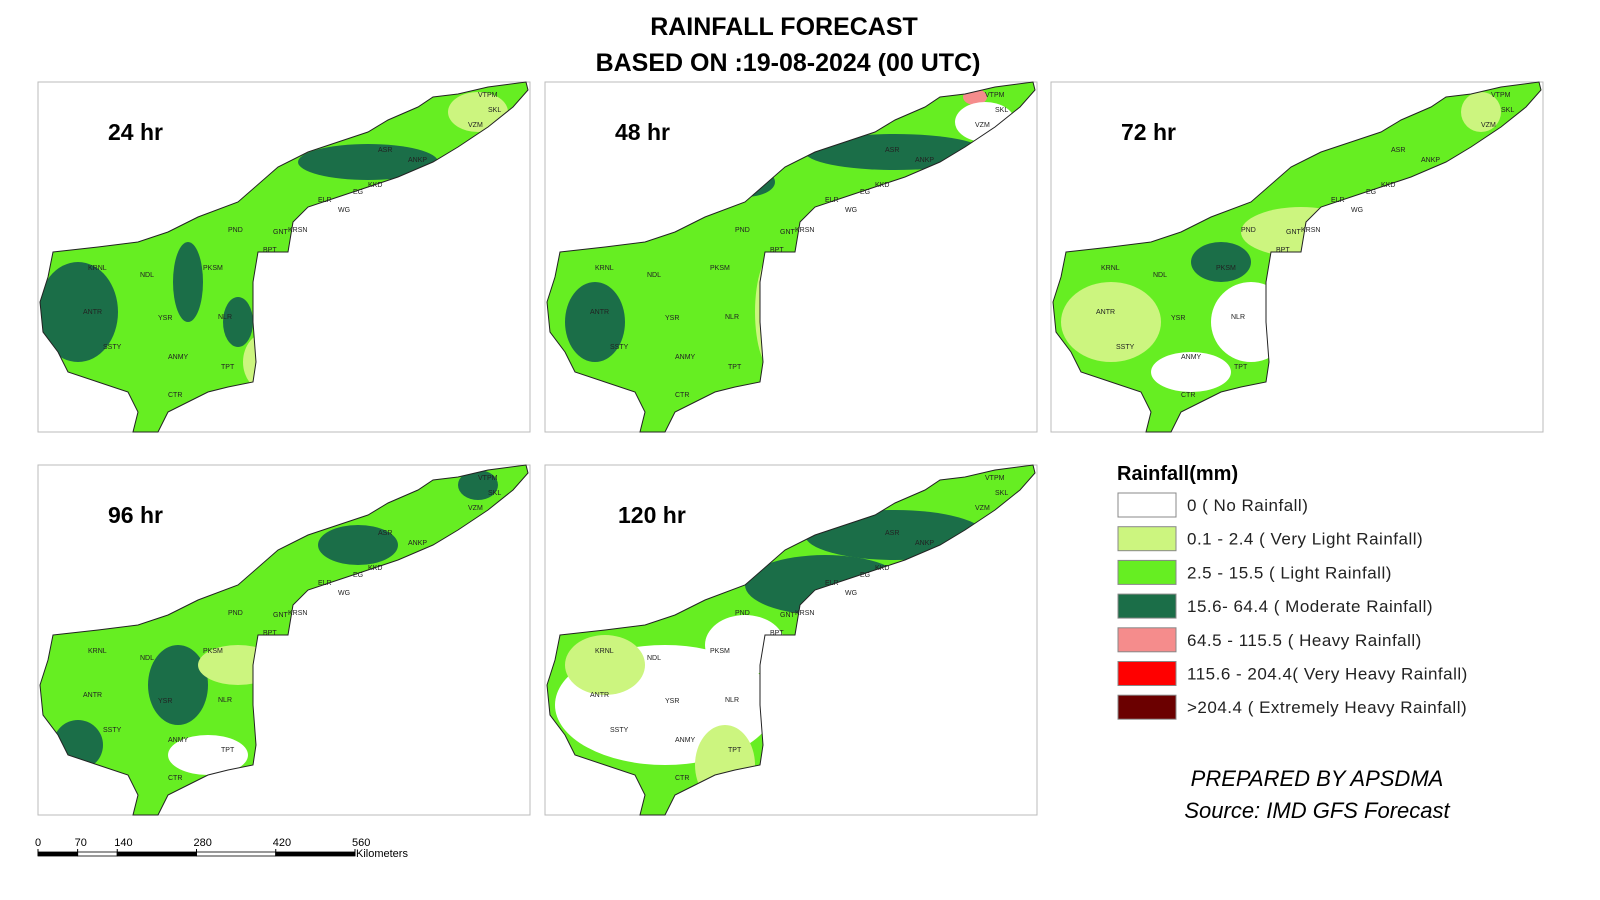 This screenshot has height=900, width=1600. What do you see at coordinates (81, 843) in the screenshot?
I see `scale-tick-label: 70` at bounding box center [81, 843].